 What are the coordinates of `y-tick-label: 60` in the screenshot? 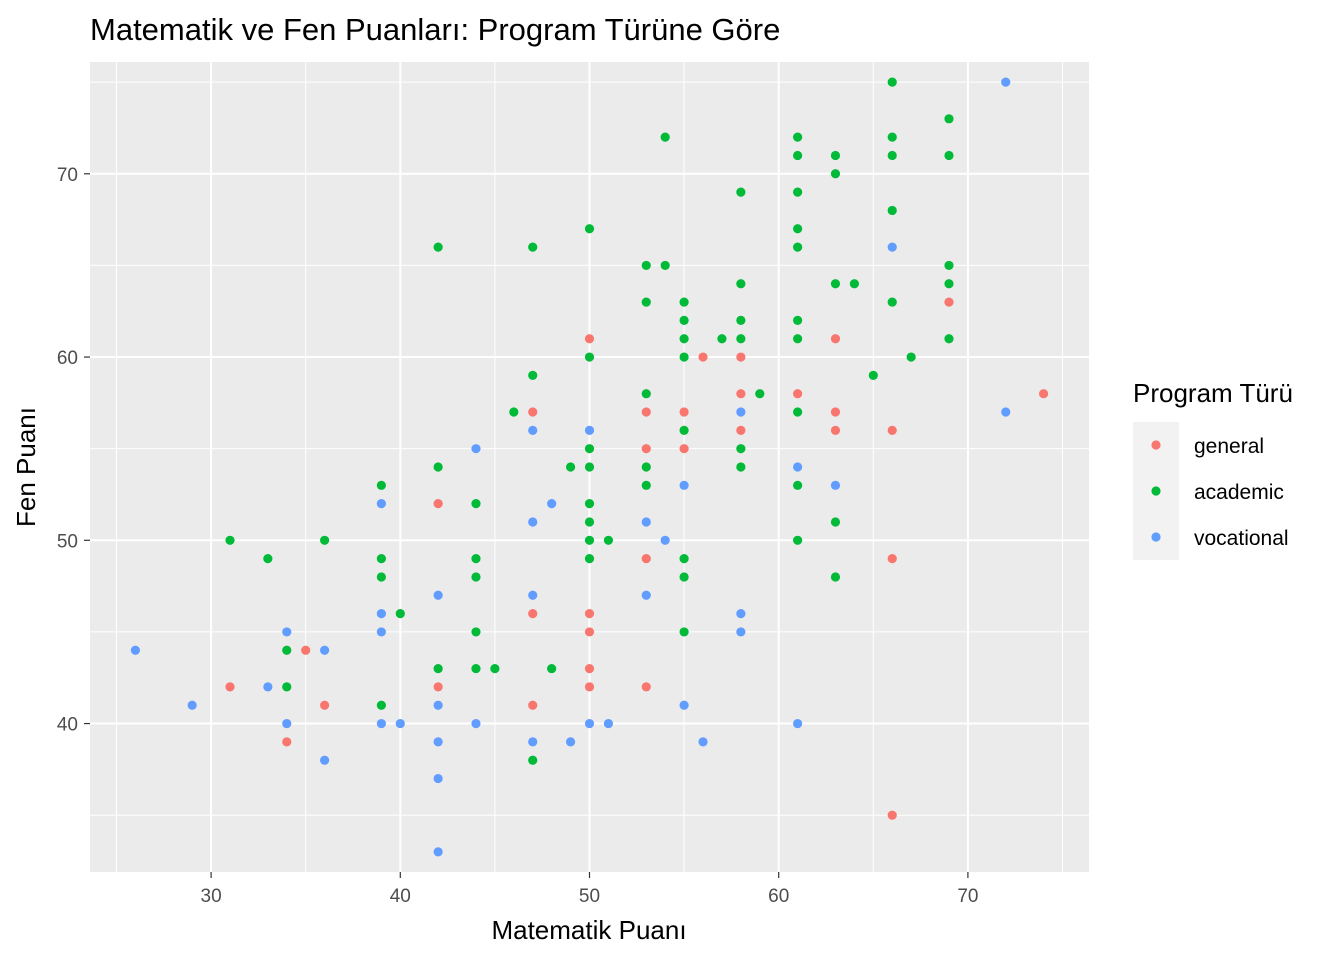 It's located at (67, 358).